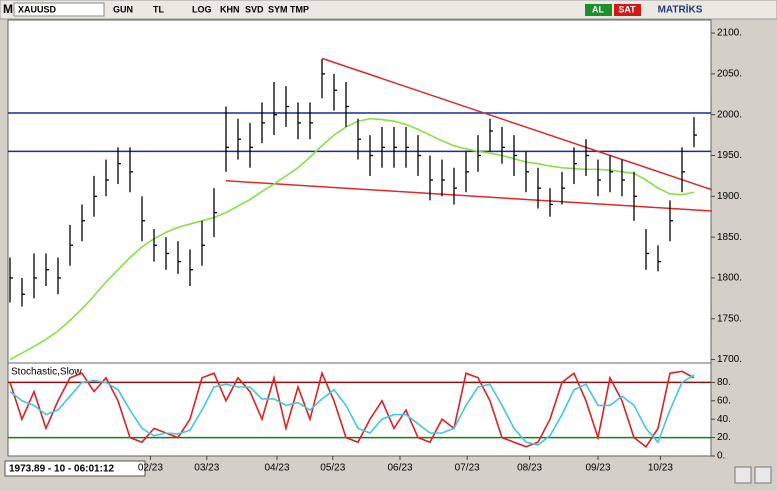  Describe the element at coordinates (729, 33) in the screenshot. I see `y-tick-label: 2100.` at that location.